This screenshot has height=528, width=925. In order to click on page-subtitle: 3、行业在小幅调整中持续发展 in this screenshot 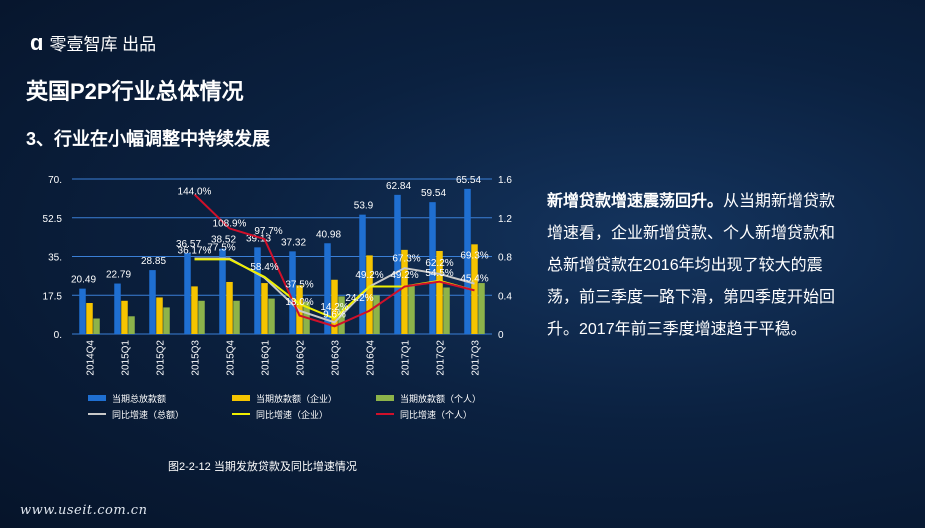, I will do `click(148, 139)`.